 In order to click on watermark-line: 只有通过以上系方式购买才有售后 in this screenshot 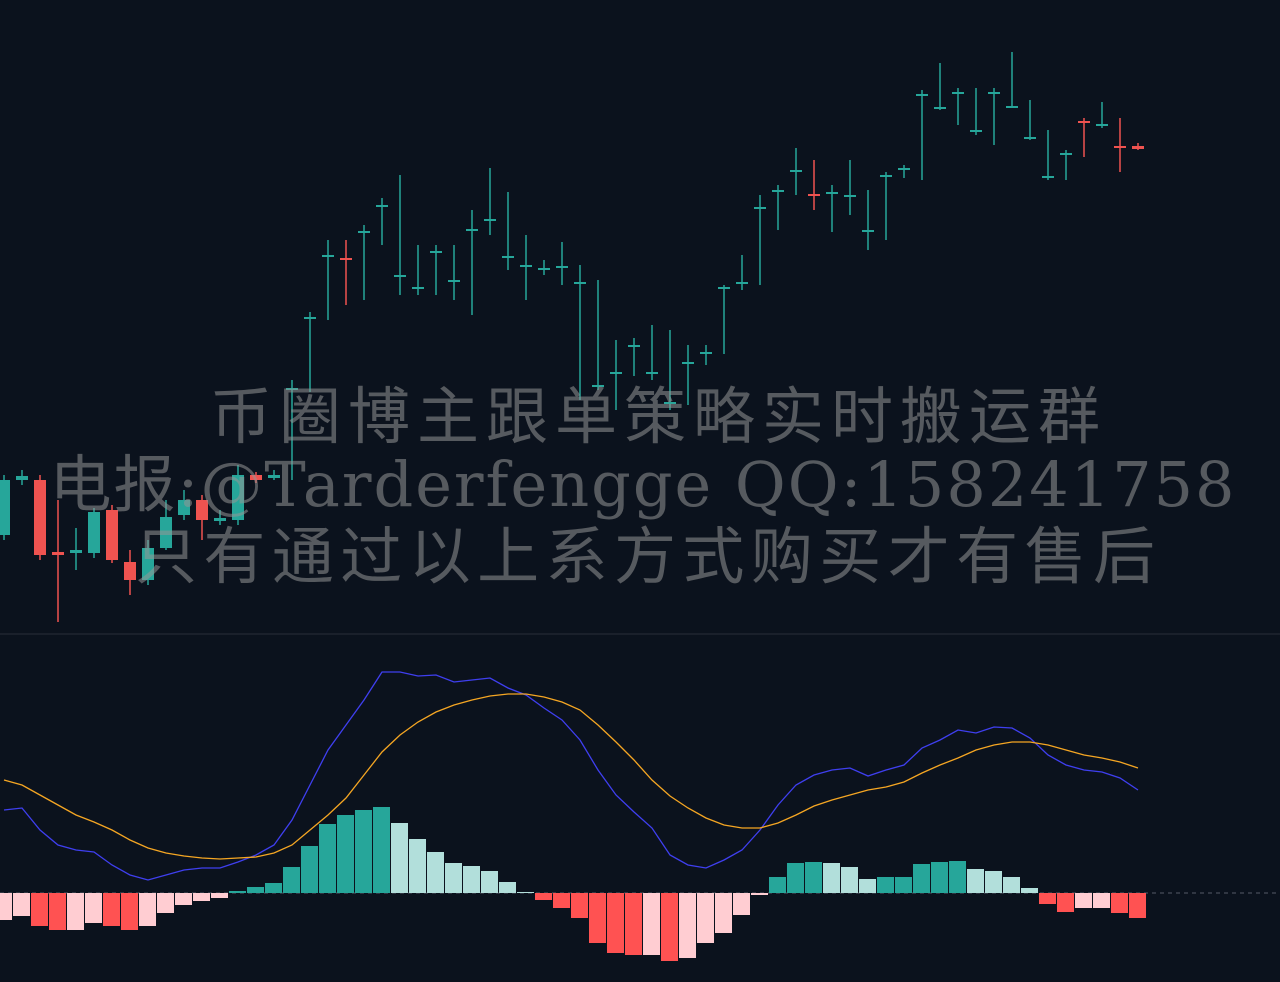, I will do `click(645, 556)`.